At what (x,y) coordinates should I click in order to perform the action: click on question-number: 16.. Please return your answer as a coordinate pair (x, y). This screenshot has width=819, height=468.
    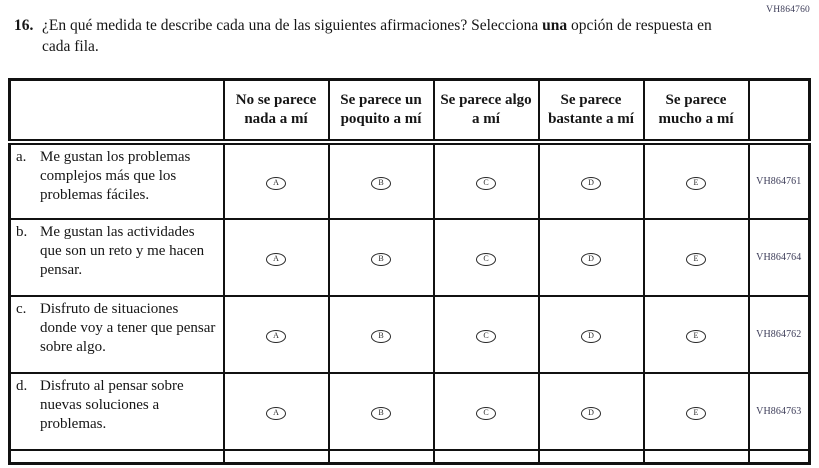
    Looking at the image, I should click on (24, 25).